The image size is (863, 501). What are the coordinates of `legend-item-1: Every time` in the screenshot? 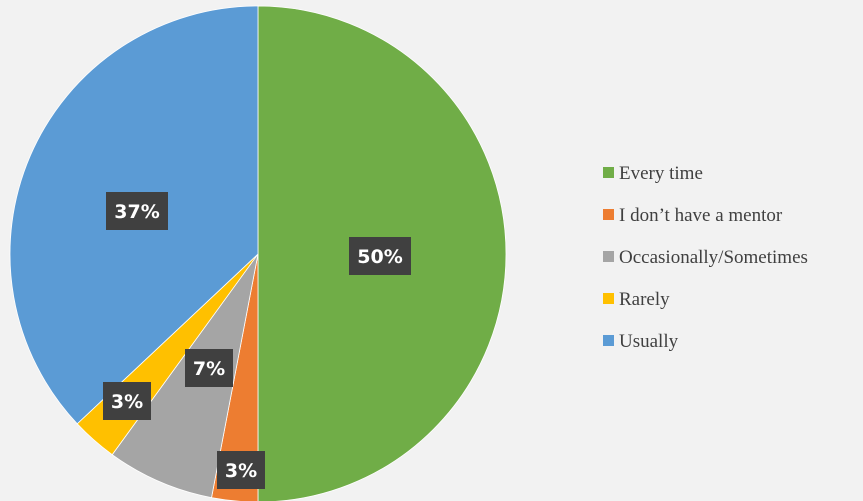 It's located at (653, 173).